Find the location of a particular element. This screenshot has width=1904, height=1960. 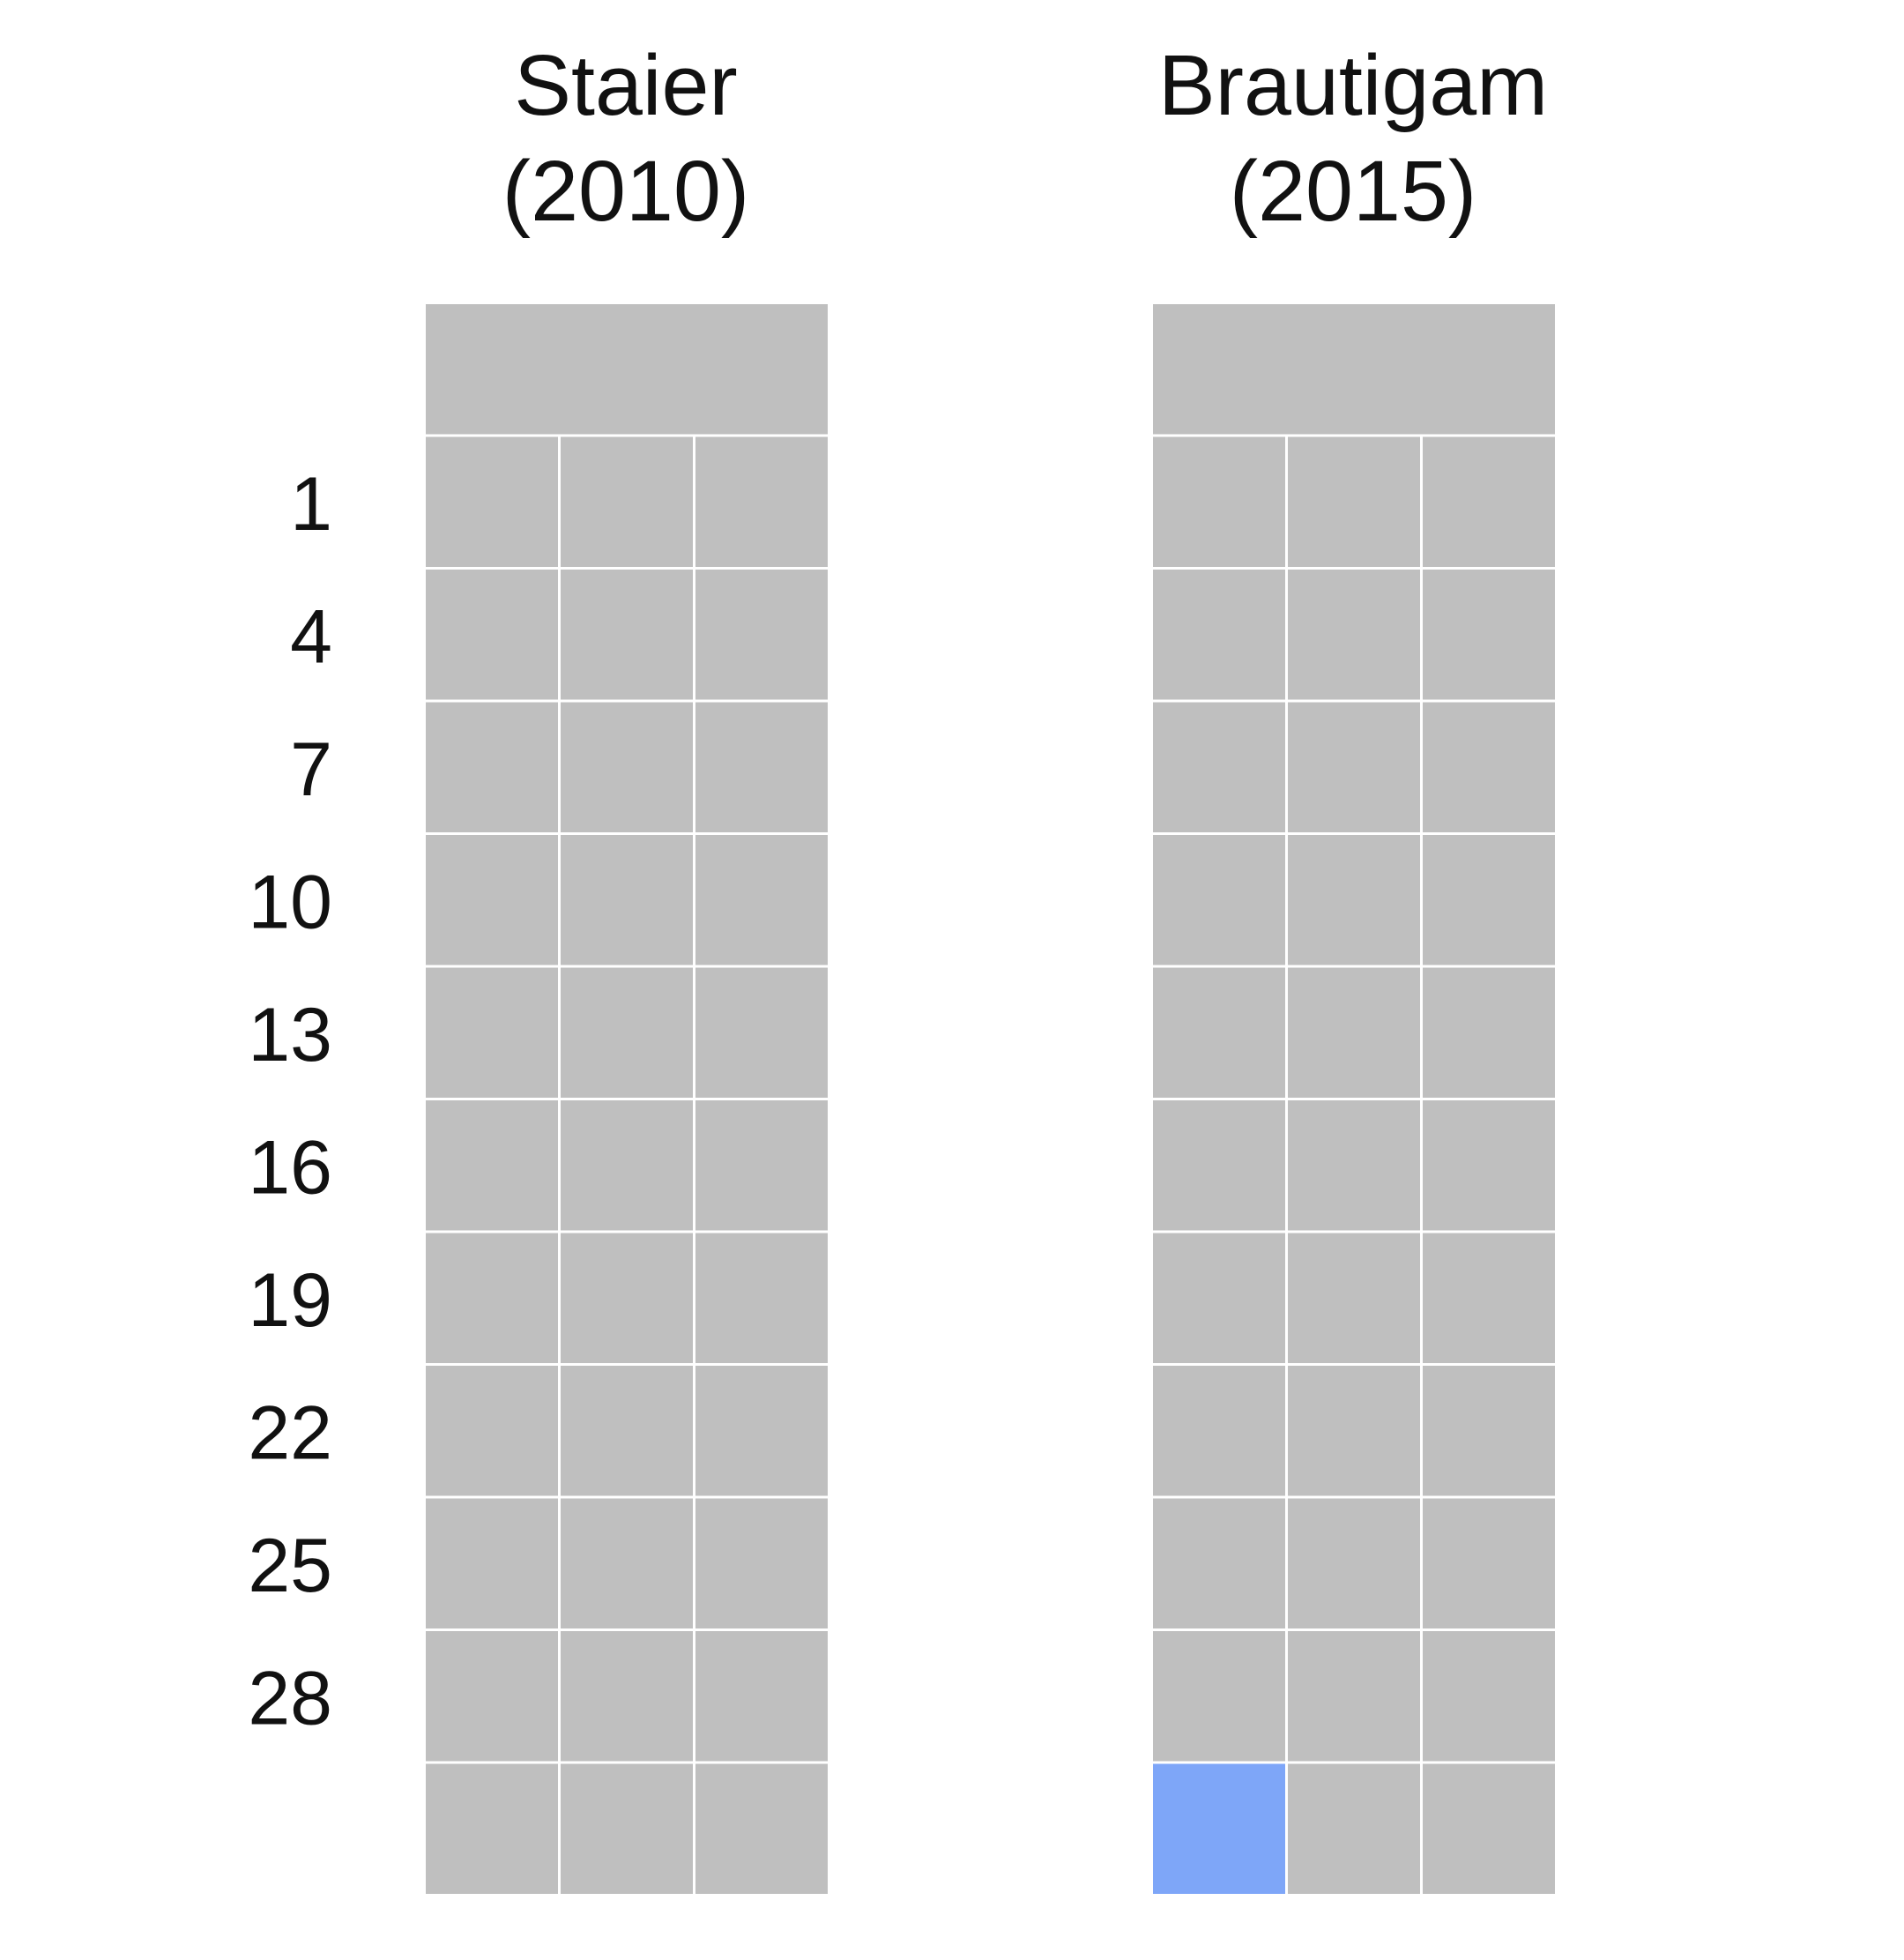

grid-cell-highlighted is located at coordinates (1219, 1828).